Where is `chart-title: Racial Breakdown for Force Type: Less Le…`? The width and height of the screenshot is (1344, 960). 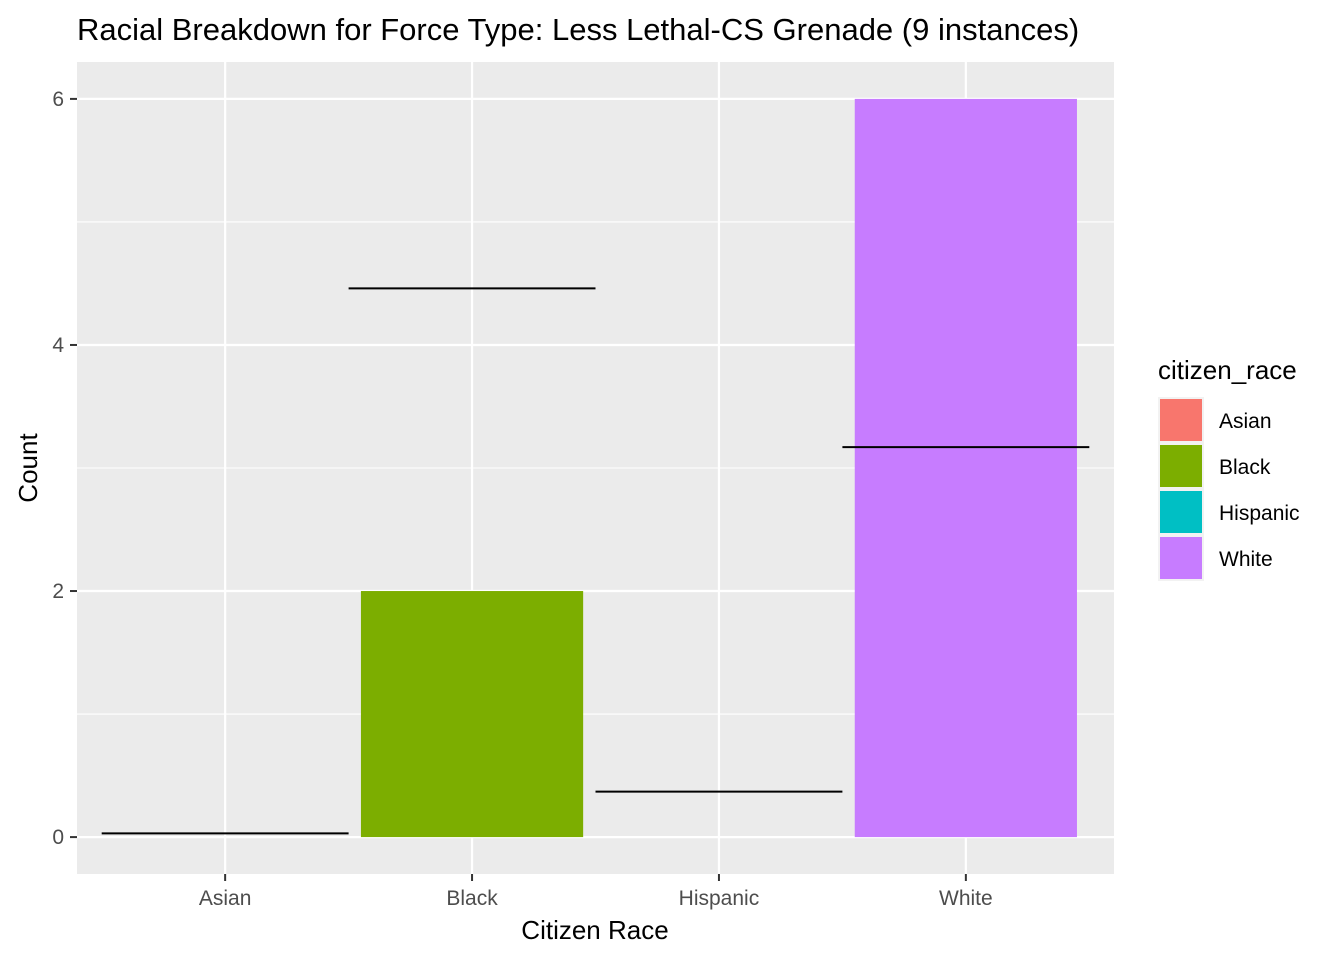
chart-title: Racial Breakdown for Force Type: Less Le… is located at coordinates (578, 29).